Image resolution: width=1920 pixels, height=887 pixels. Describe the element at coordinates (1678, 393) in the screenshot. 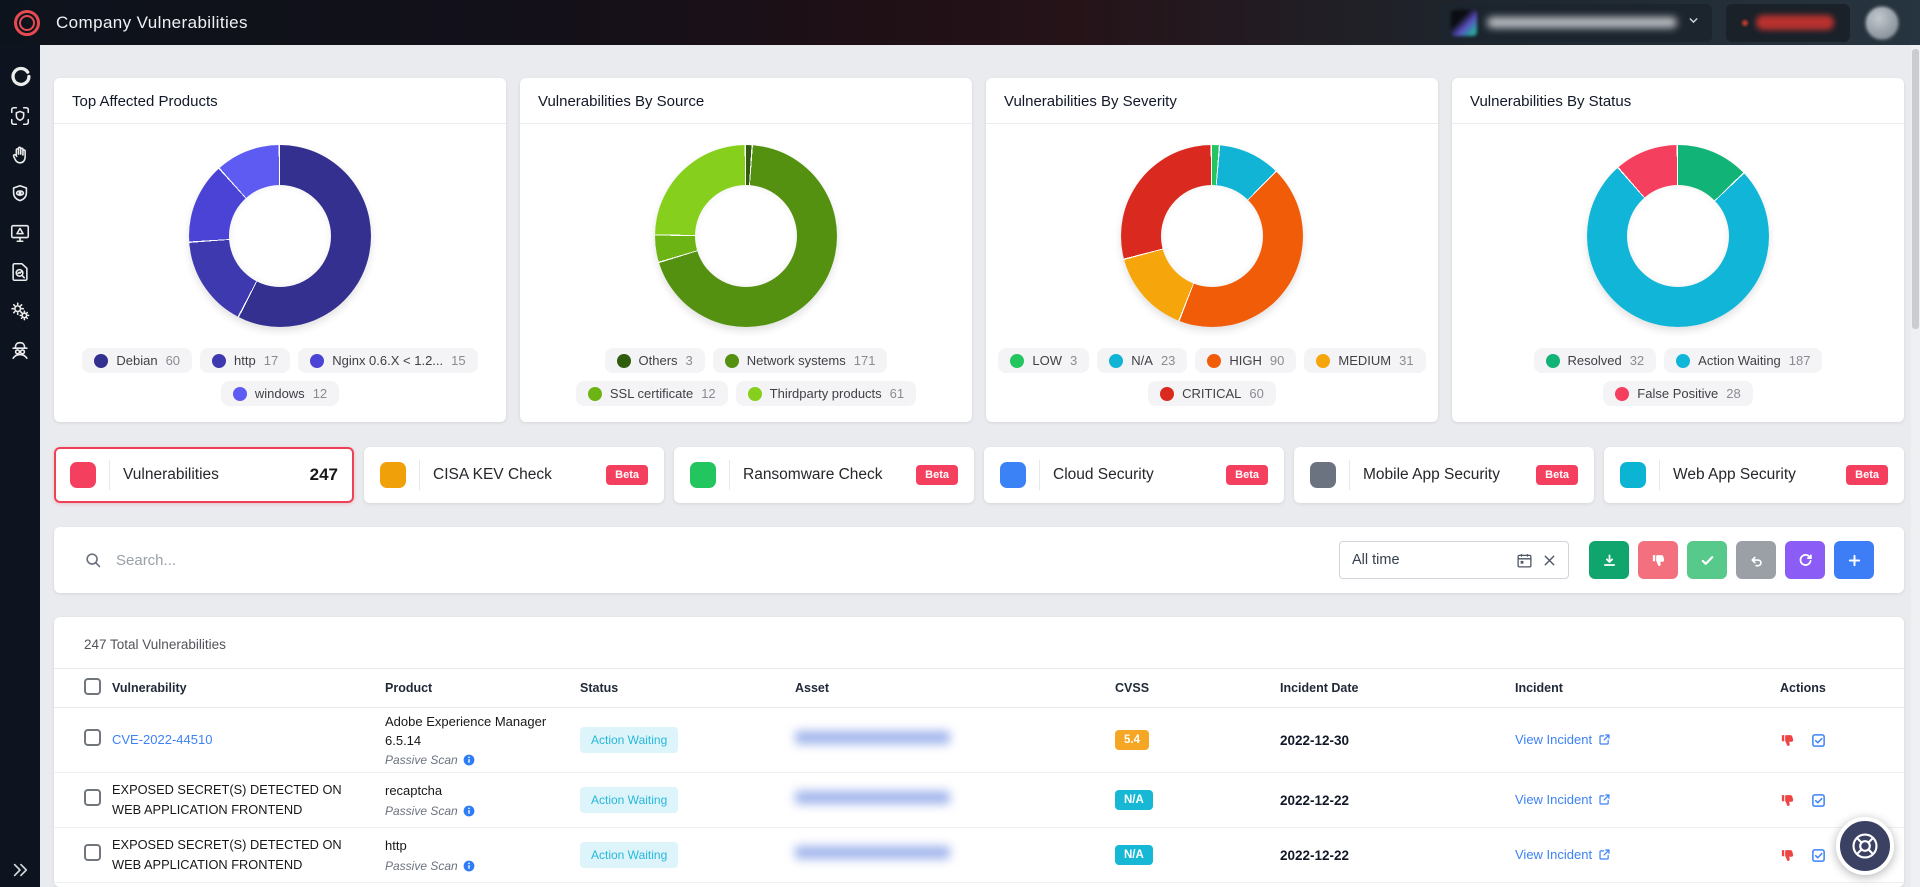

I see `legend-item-false-positive: False Positive 28` at that location.